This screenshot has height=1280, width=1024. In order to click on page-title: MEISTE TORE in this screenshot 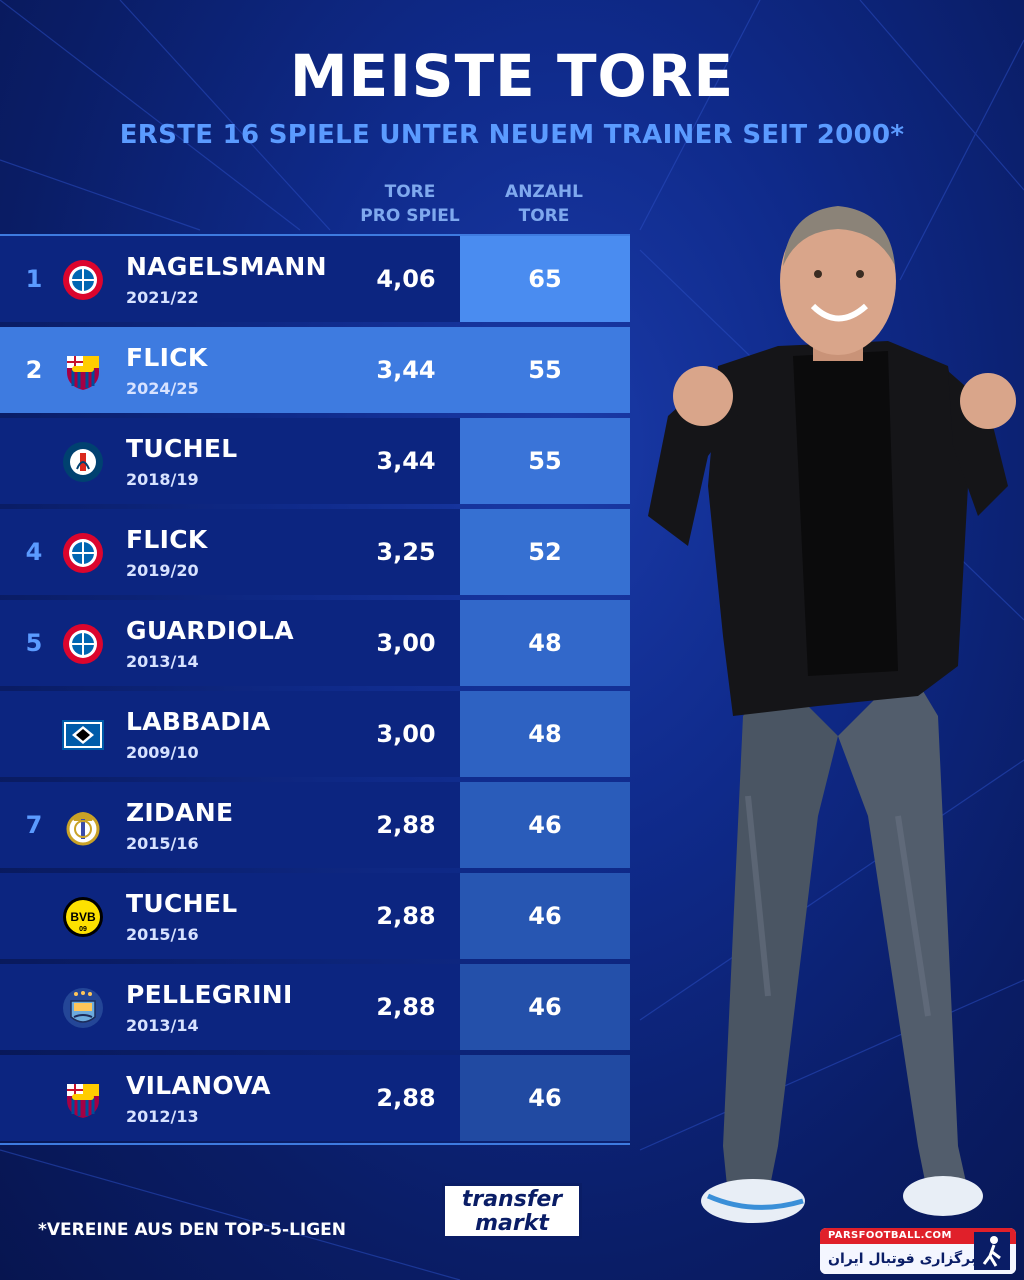, I will do `click(512, 76)`.